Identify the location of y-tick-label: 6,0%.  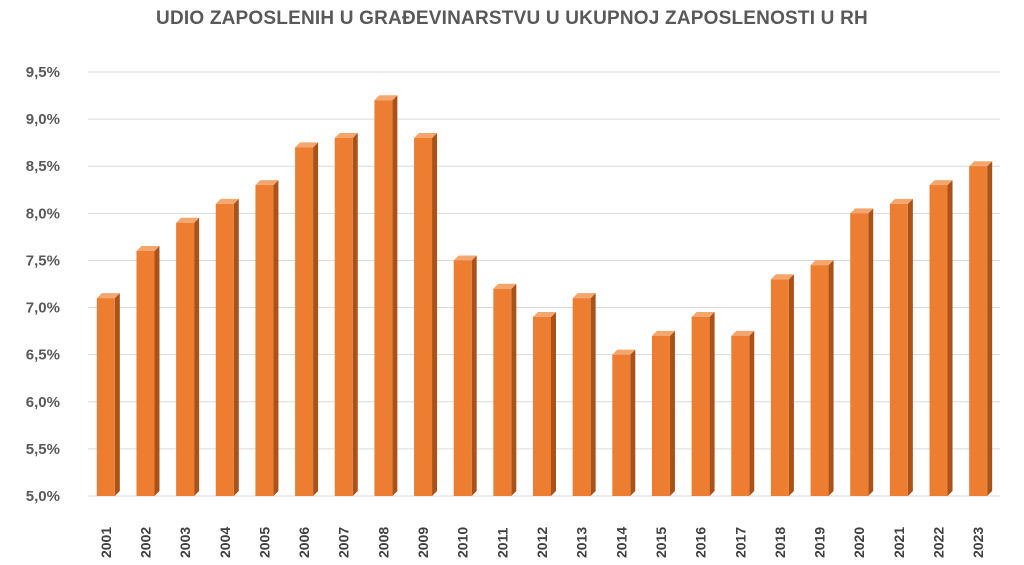
(43, 402).